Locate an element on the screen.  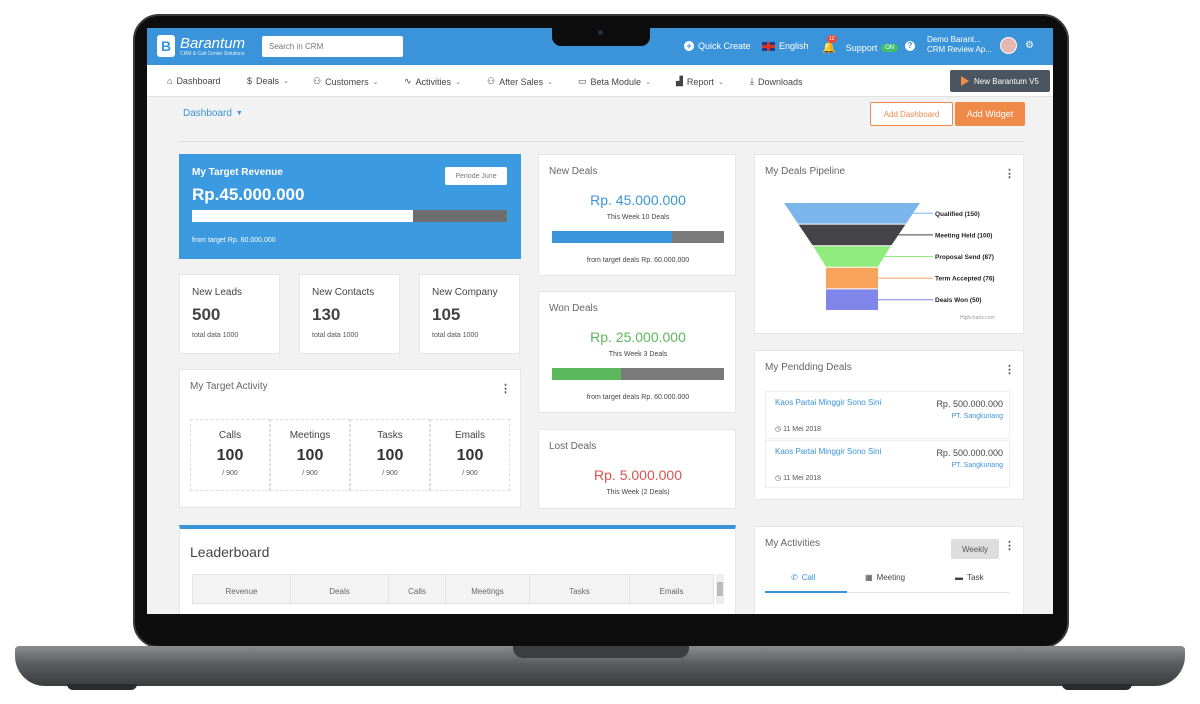
dashboard-selector: Dashboard ▼ is located at coordinates (213, 113).